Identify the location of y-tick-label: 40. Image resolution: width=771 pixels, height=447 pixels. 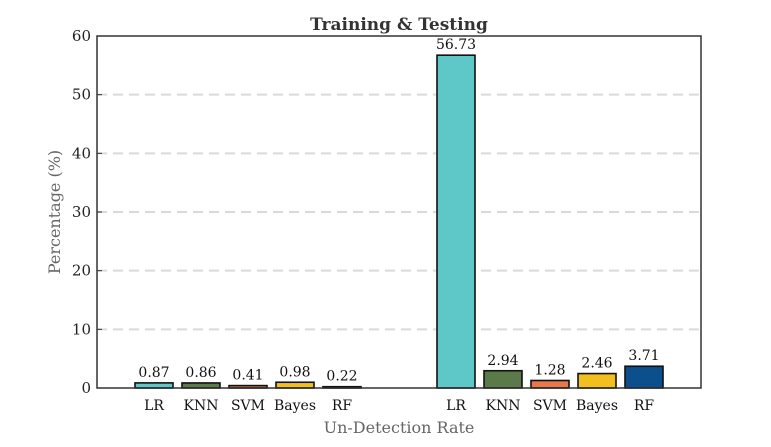
(81, 153).